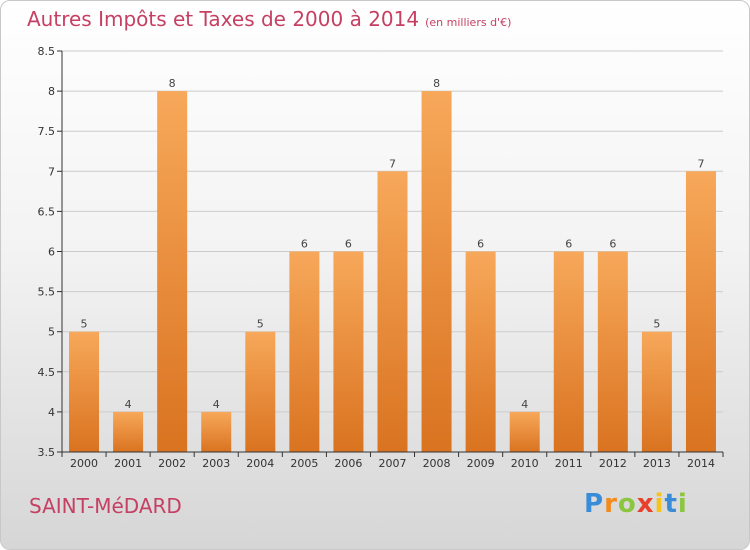 The image size is (750, 550). I want to click on x-tick-label: 2009, so click(481, 463).